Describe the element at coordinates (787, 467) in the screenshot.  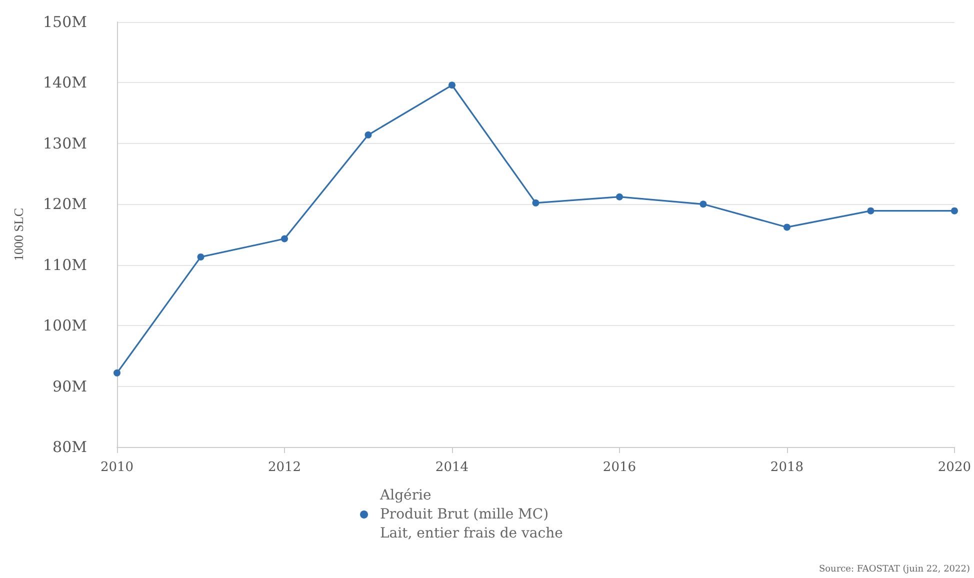
I see `x-tick-label: 2018` at that location.